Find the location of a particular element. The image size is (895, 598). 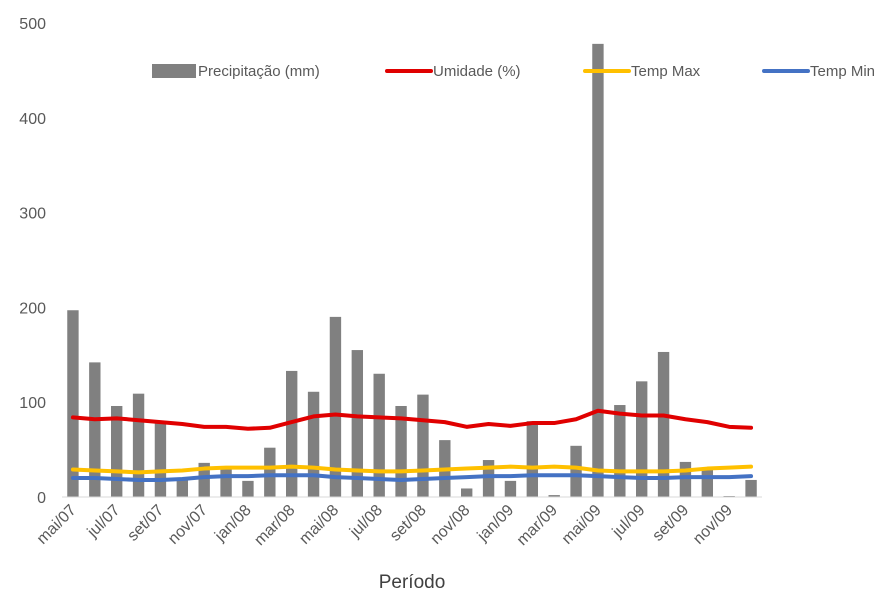

x-tick-label: set/07 is located at coordinates (145, 523).